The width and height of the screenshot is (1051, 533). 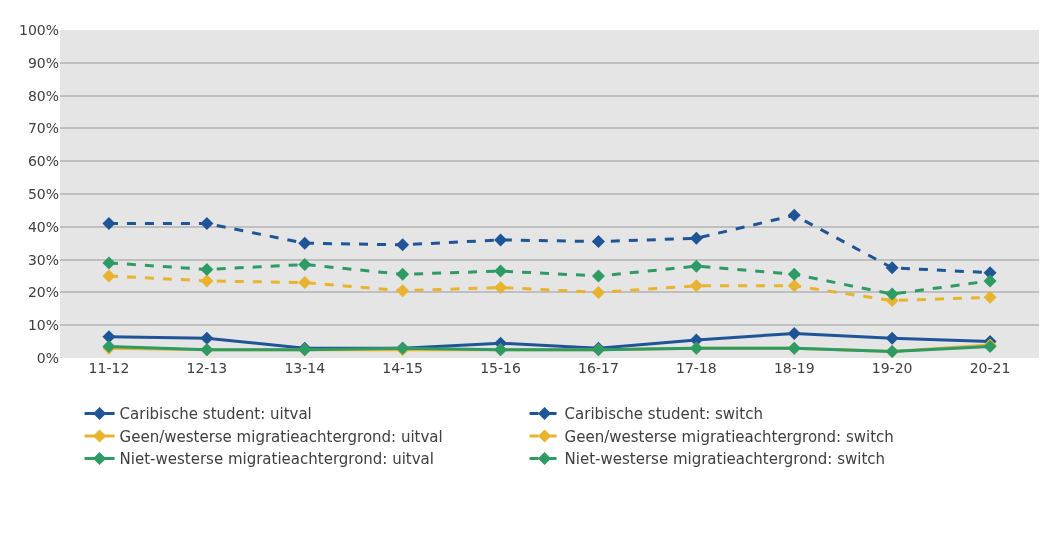 I want to click on legend-label: Niet-westerse migratieachtergrond: switch, so click(x=725, y=459).